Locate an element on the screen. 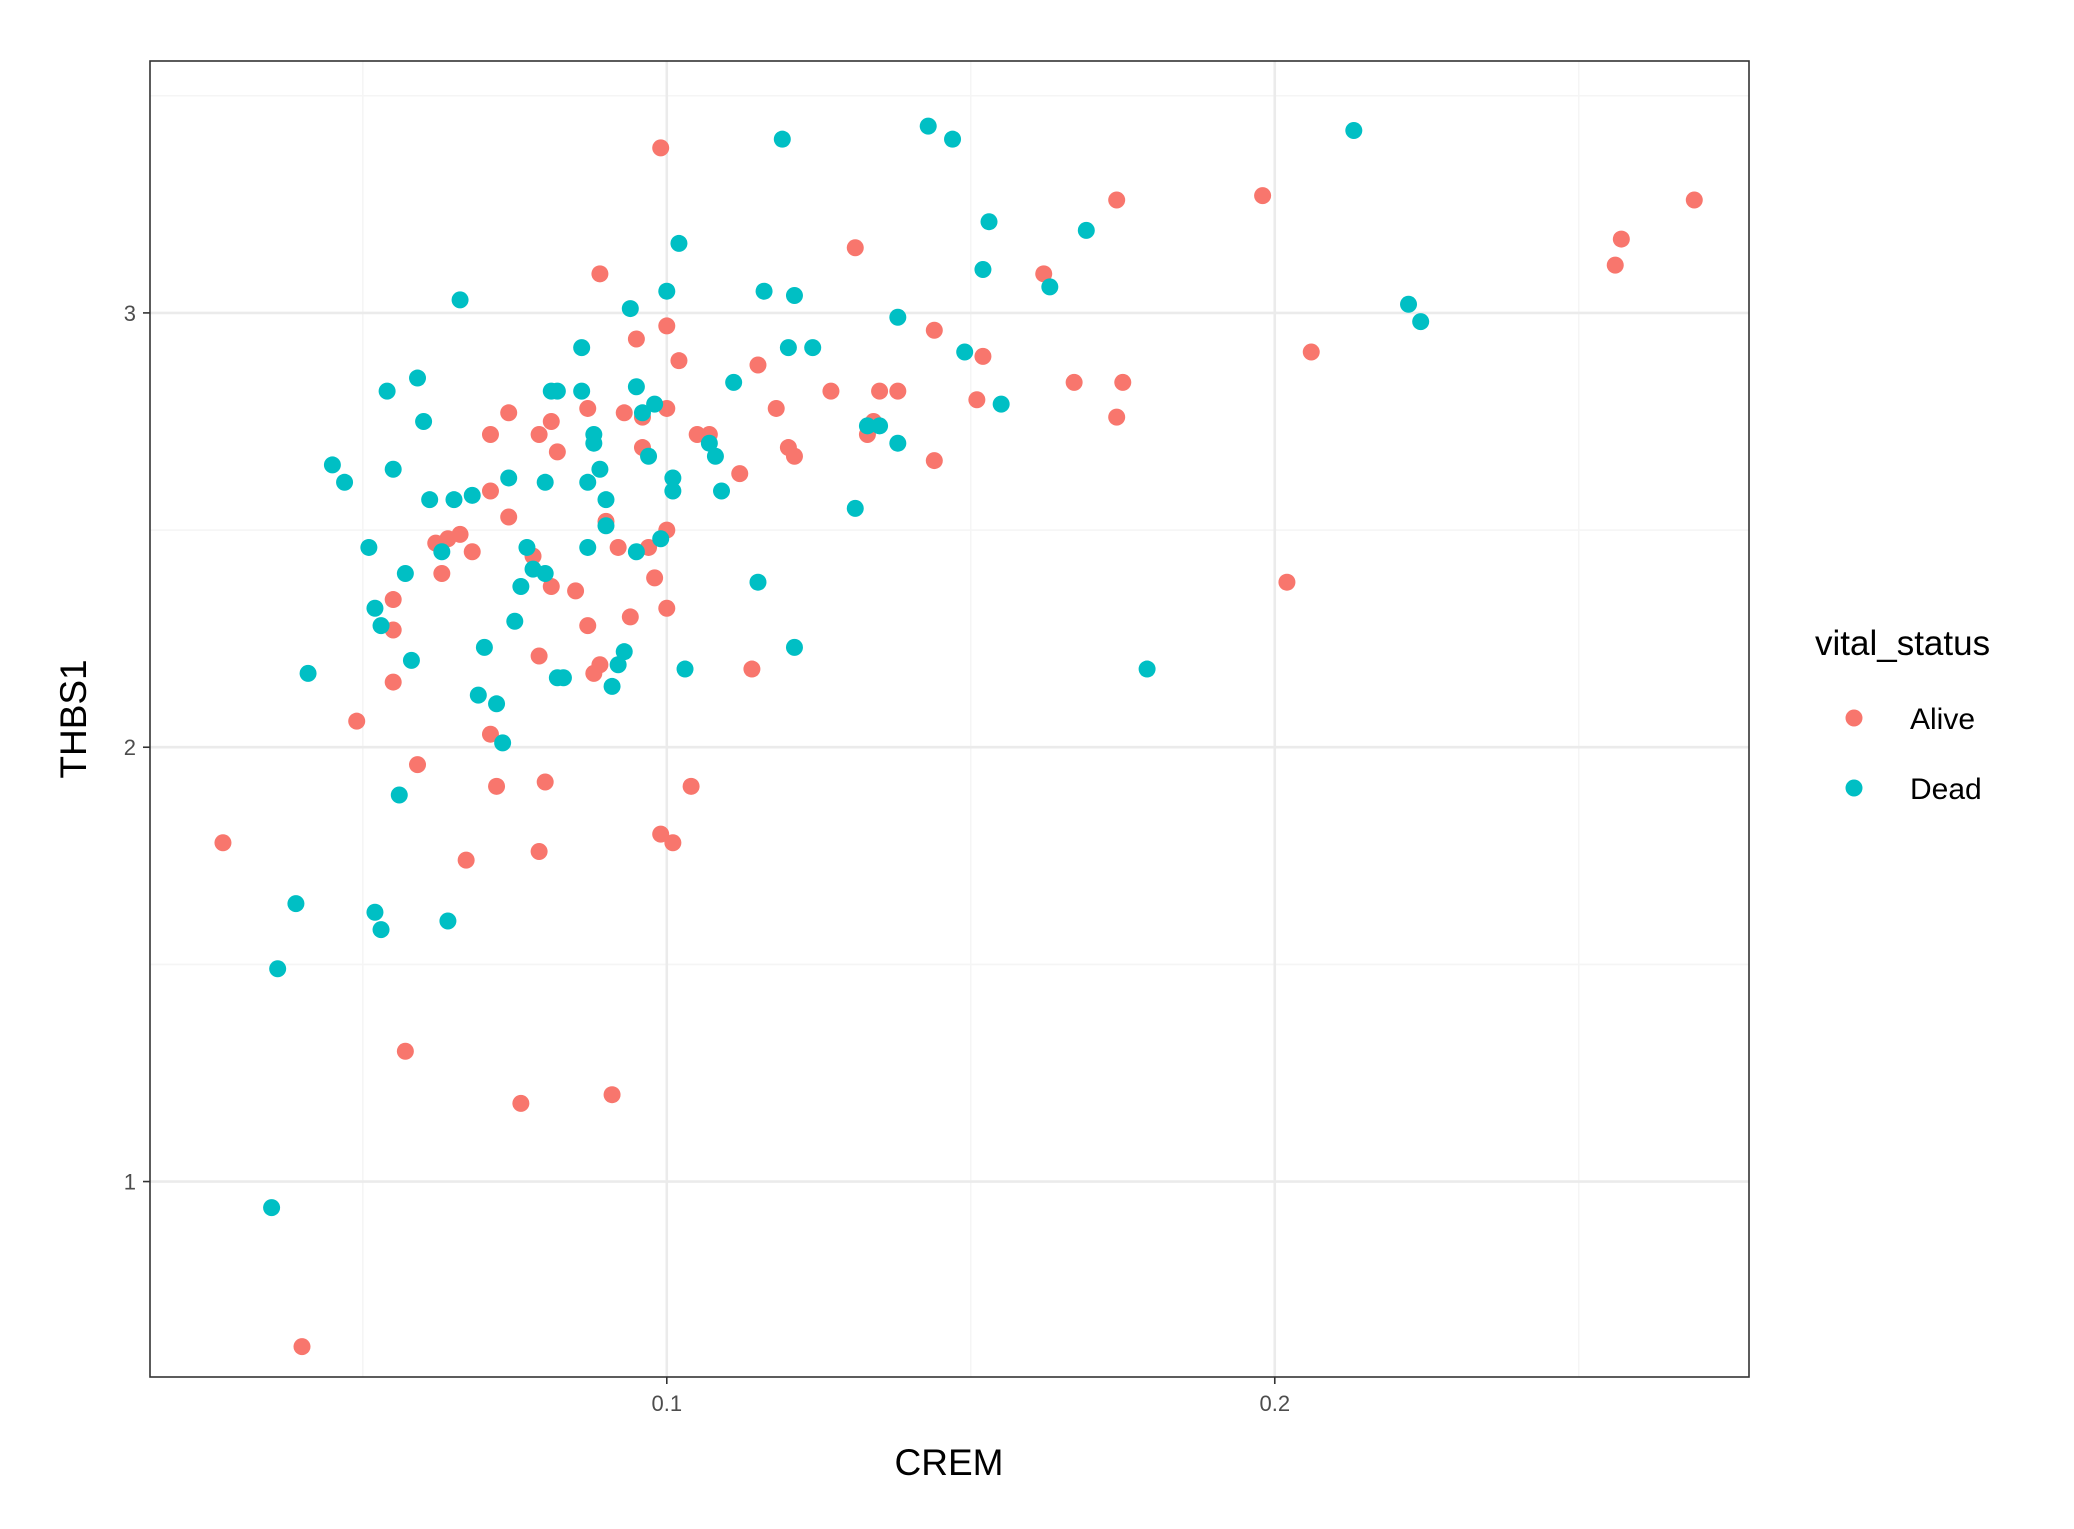 The image size is (2074, 1529). legend-label-alive: Alive is located at coordinates (1942, 719).